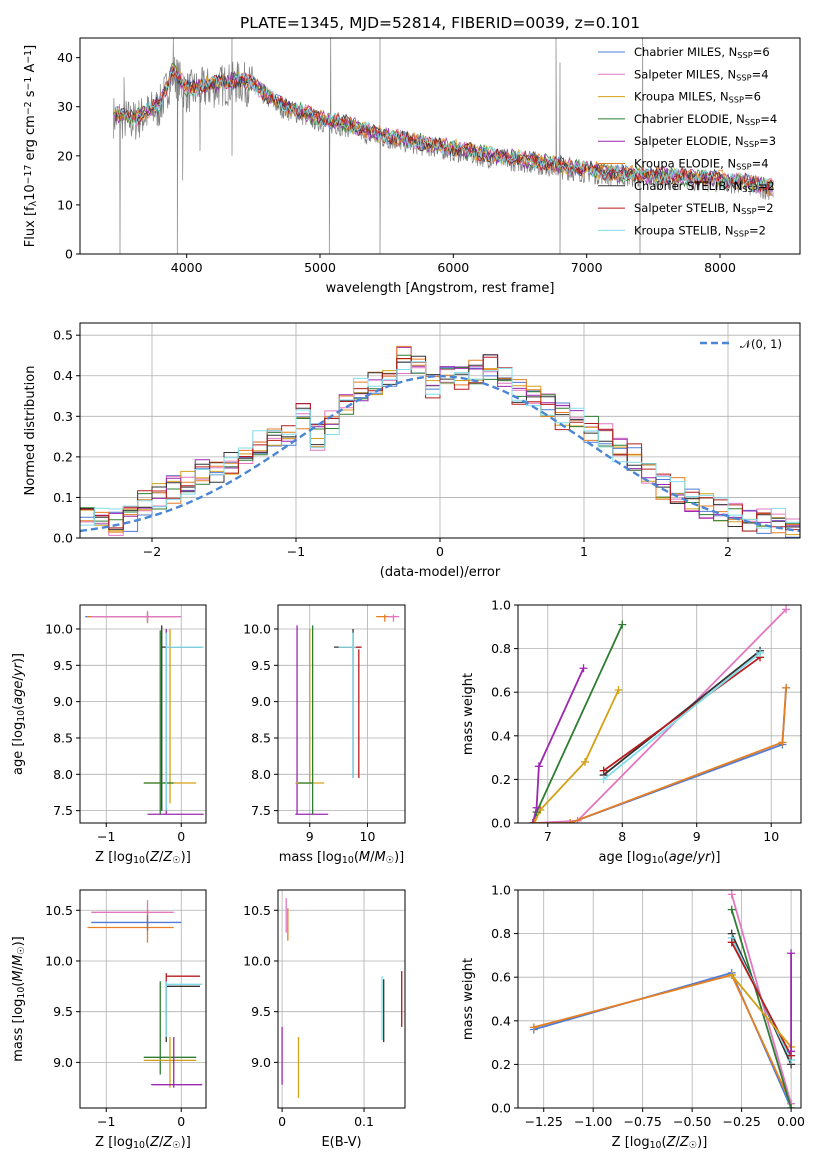 The width and height of the screenshot is (819, 1170). Describe the element at coordinates (65, 204) in the screenshot. I see `y-tick-label: 10` at that location.